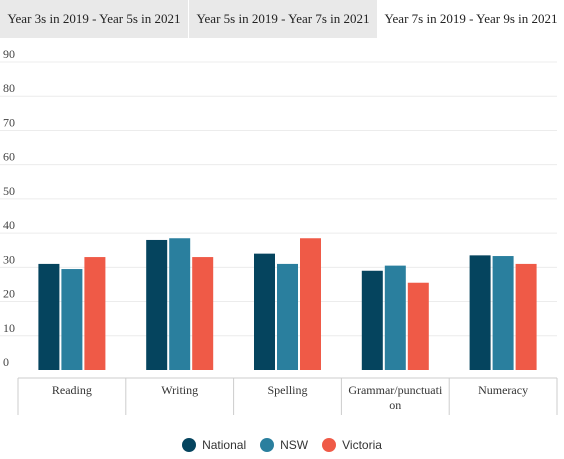 The height and width of the screenshot is (459, 564). Describe the element at coordinates (480, 312) in the screenshot. I see `bar-national-numeracy` at that location.